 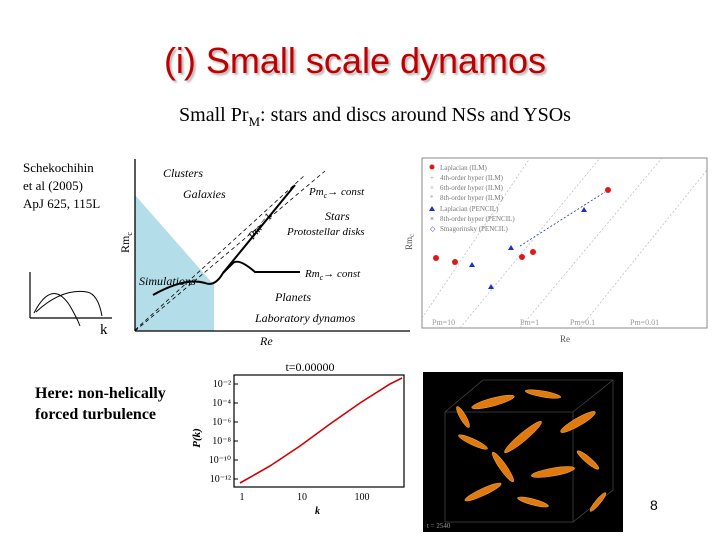 What do you see at coordinates (309, 367) in the screenshot?
I see `spectrum-title: t=0.00000` at bounding box center [309, 367].